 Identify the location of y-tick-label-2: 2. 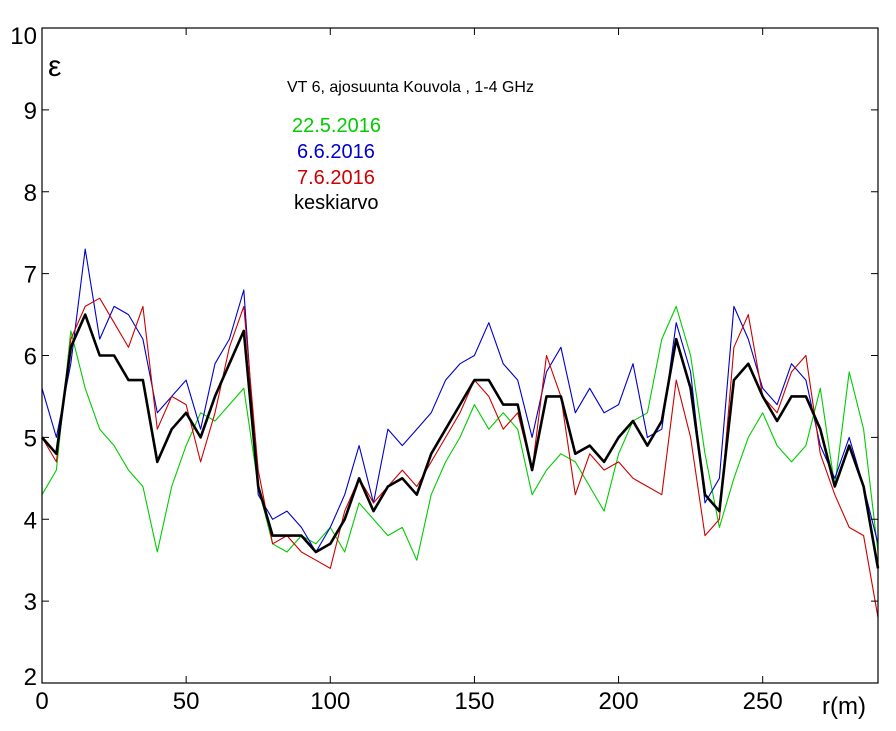
(30, 677).